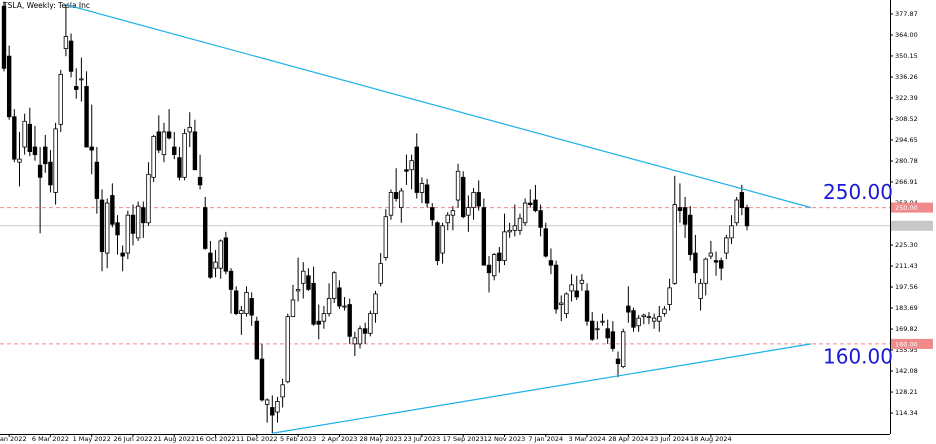 Image resolution: width=936 pixels, height=444 pixels. Describe the element at coordinates (545, 439) in the screenshot. I see `x-tick-label: 7 Jan 2024` at that location.